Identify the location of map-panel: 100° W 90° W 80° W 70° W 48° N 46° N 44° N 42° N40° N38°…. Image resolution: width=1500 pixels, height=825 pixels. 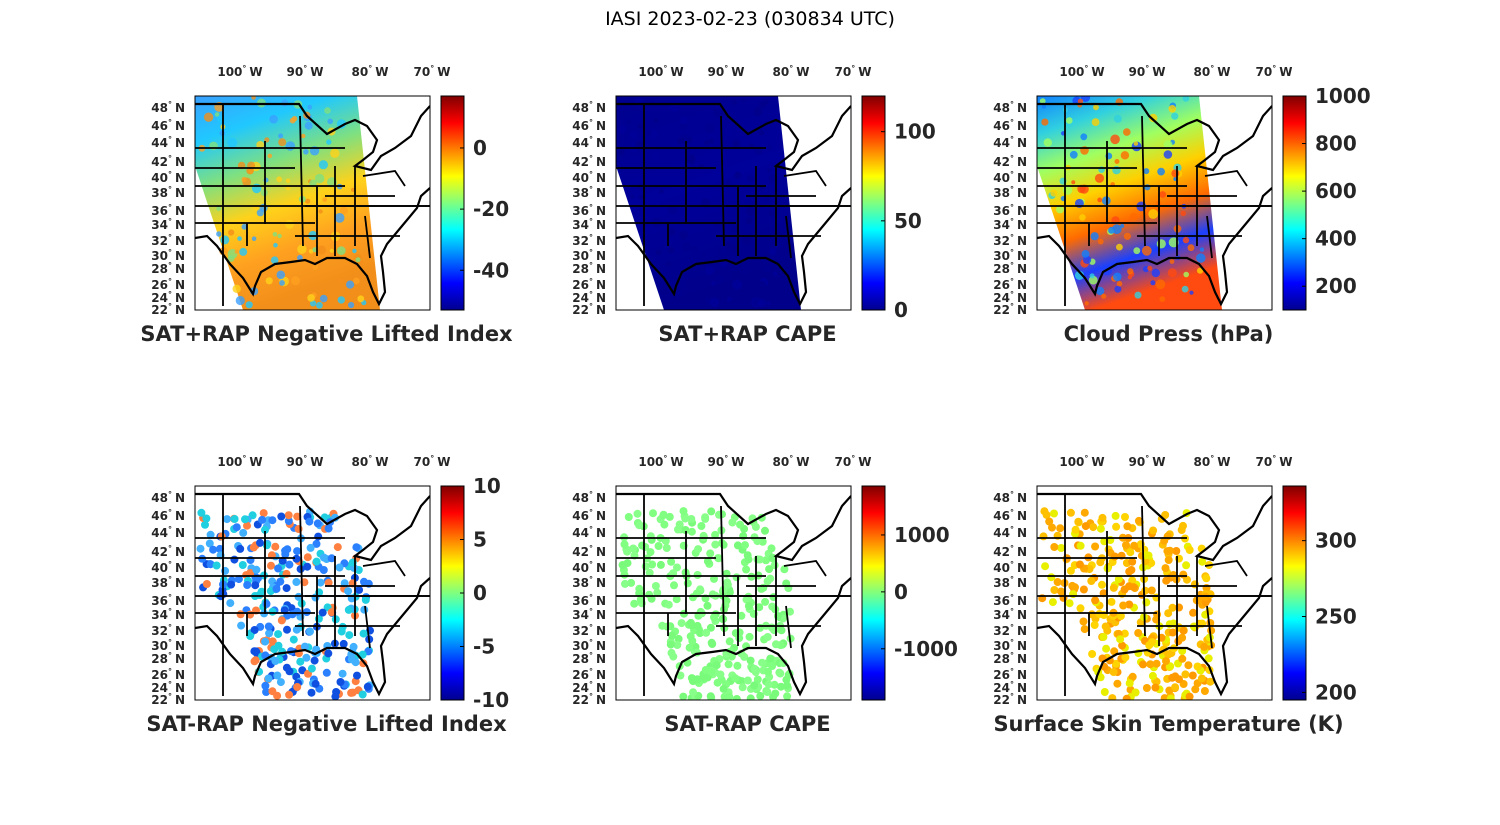
(765, 595).